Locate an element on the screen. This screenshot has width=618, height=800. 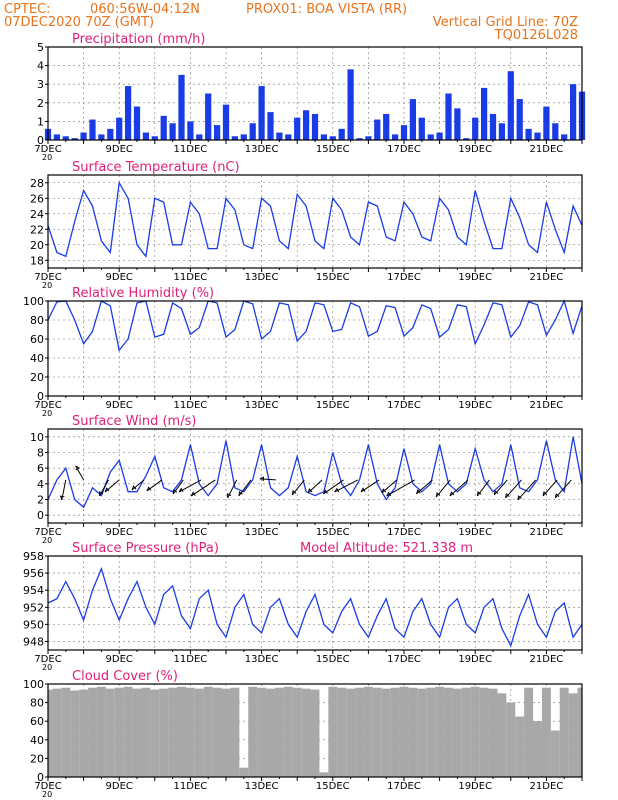
header-product-code: TQ0126L028 is located at coordinates (536, 35).